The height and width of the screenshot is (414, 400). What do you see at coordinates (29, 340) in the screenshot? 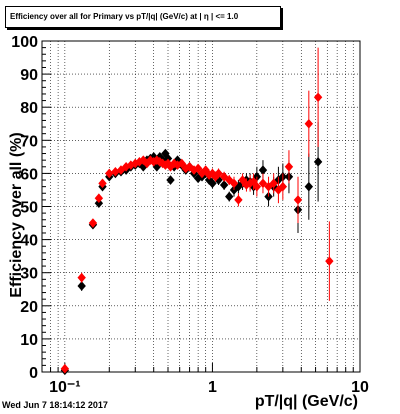
I see `y-tick-label: 10` at bounding box center [29, 340].